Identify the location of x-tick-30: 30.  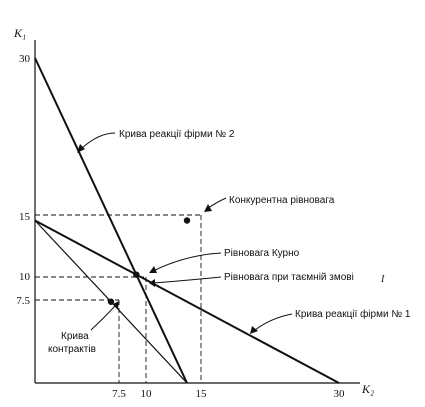
(340, 394).